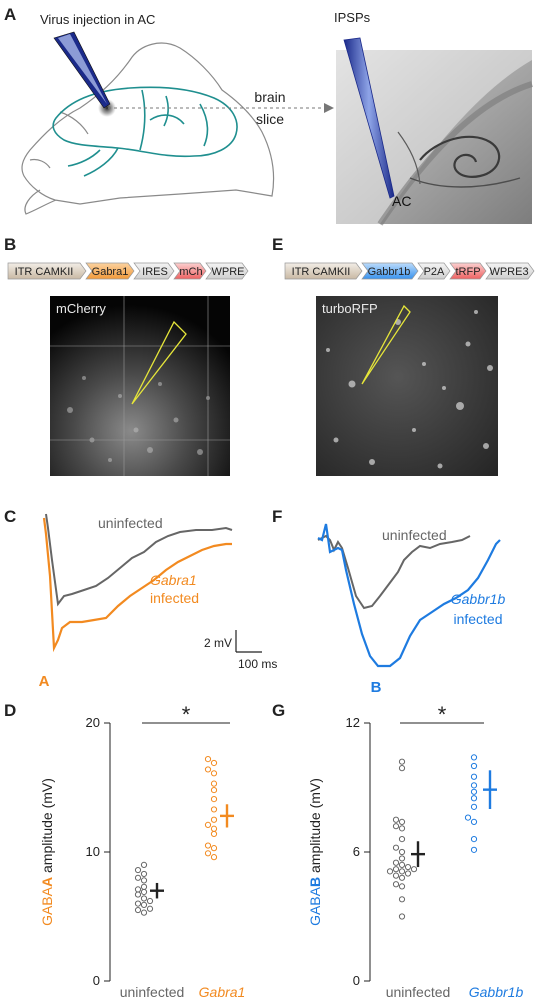  I want to click on injection-pipette-highlight, so click(82, 69).